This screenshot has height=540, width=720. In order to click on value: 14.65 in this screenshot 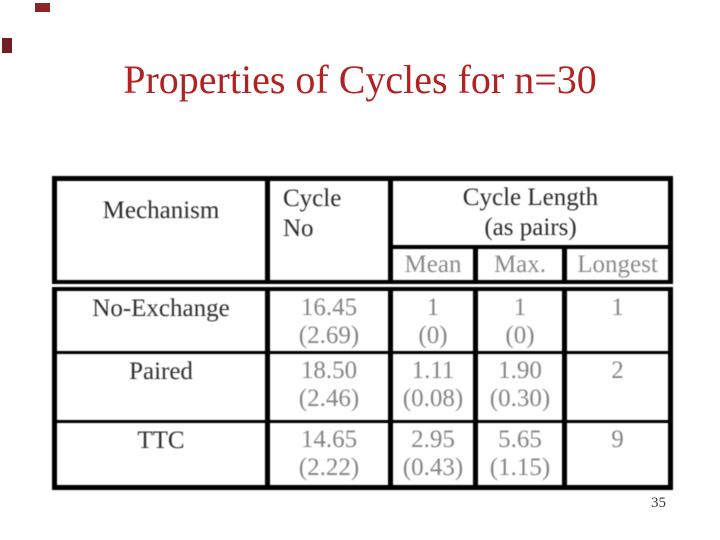, I will do `click(329, 439)`.